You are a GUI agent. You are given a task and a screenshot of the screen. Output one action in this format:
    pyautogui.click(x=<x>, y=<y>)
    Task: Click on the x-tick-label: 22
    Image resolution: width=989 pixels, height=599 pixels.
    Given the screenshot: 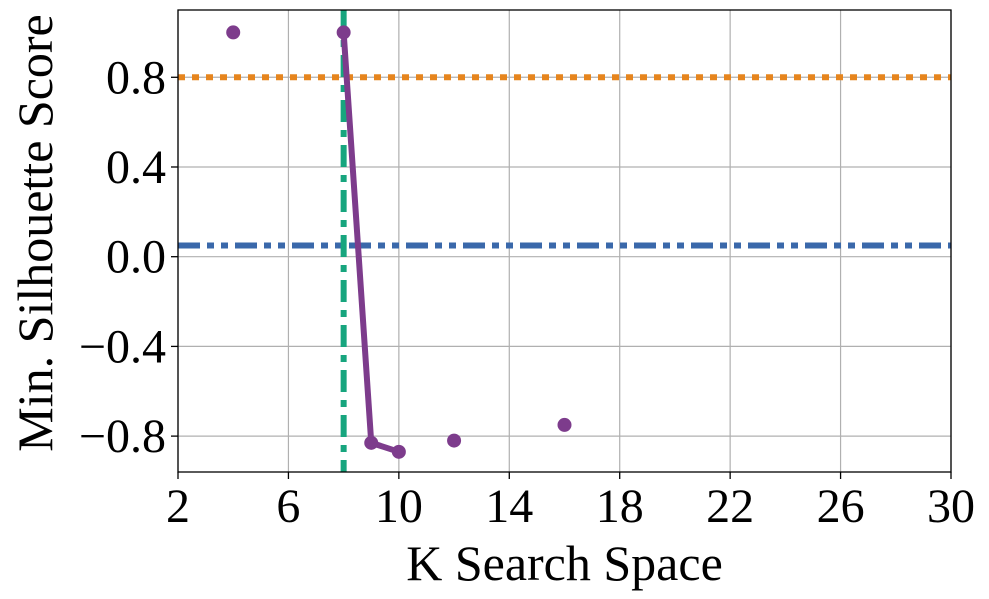 What is the action you would take?
    pyautogui.click(x=730, y=506)
    